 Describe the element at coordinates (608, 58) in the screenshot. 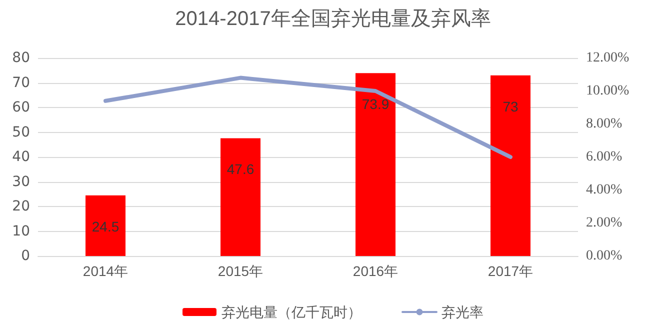

I see `y2-tick-label: 12.00%` at that location.